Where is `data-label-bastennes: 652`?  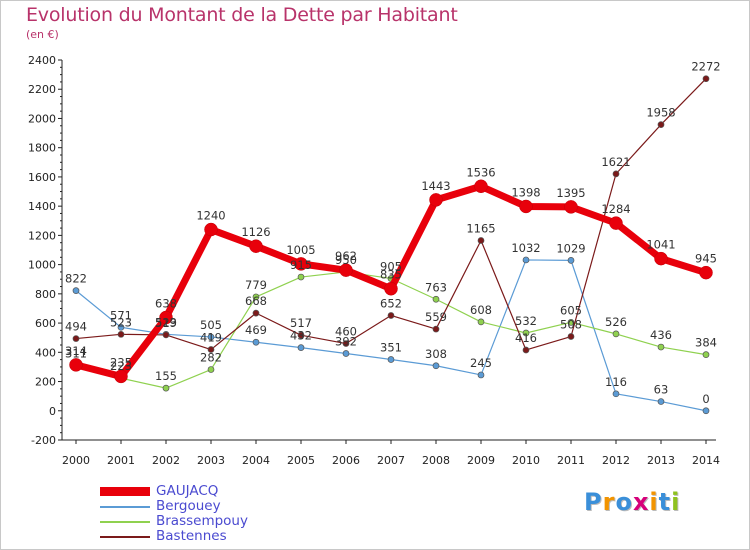
data-label-bastennes: 652 is located at coordinates (391, 303).